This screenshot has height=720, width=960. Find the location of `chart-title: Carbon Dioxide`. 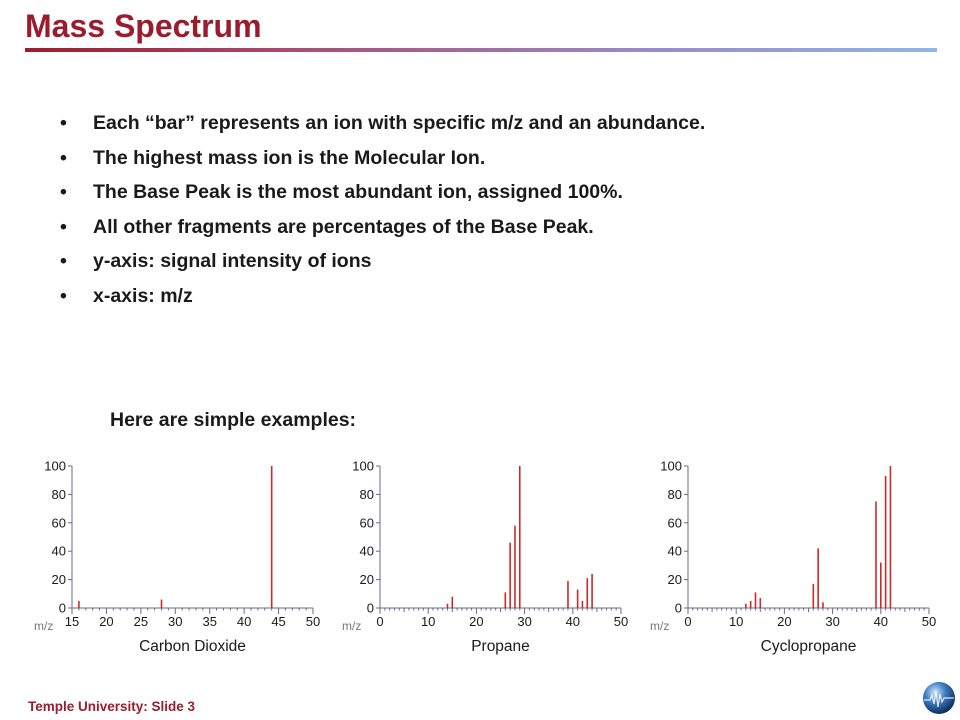

chart-title: Carbon Dioxide is located at coordinates (192, 646).